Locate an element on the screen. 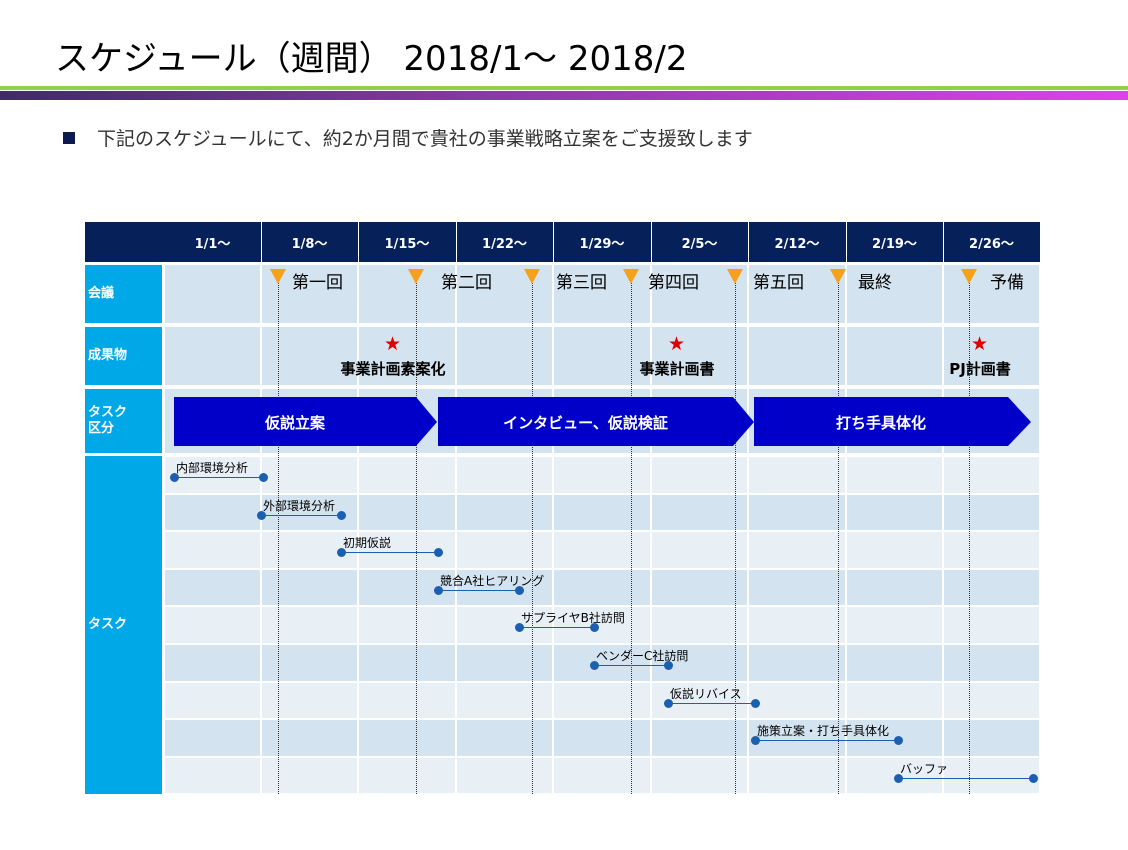 The image size is (1128, 850). meeting-label-4: 第四回 is located at coordinates (673, 283).